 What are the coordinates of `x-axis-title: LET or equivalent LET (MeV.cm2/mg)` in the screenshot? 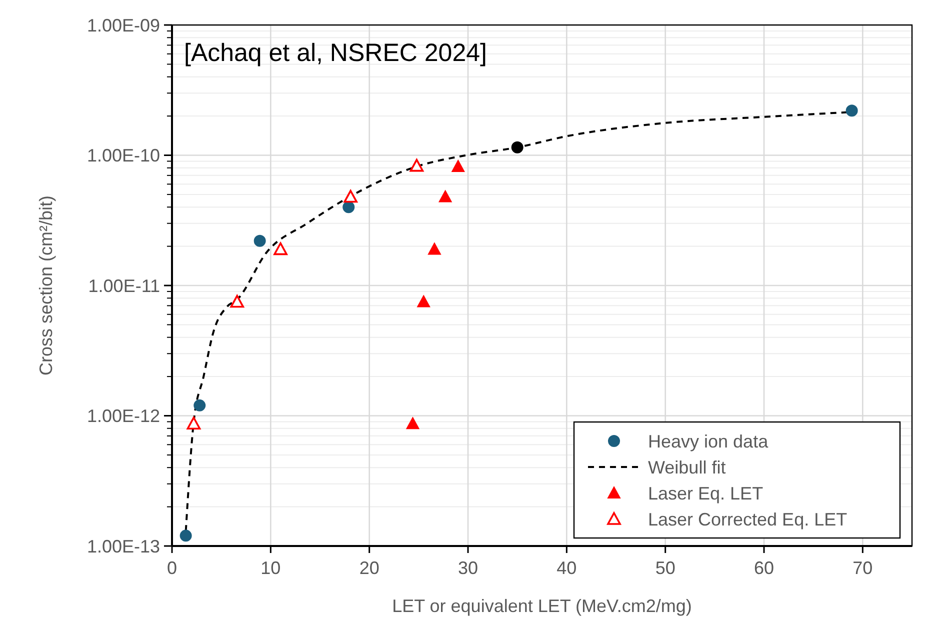 It's located at (542, 606).